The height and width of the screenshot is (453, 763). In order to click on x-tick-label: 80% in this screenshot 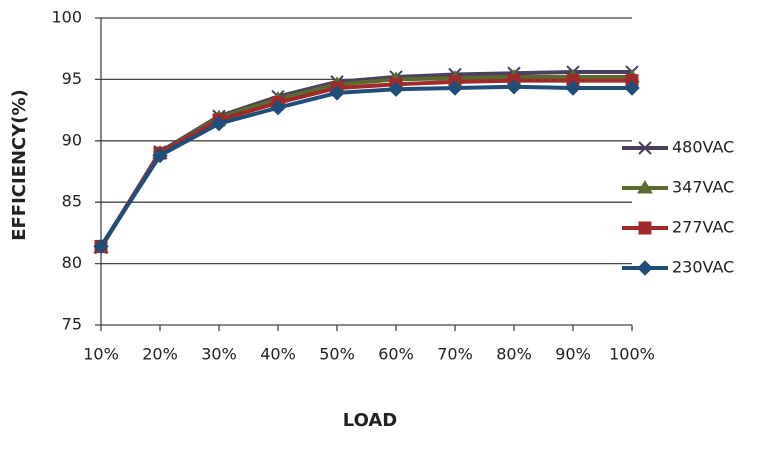, I will do `click(514, 354)`.